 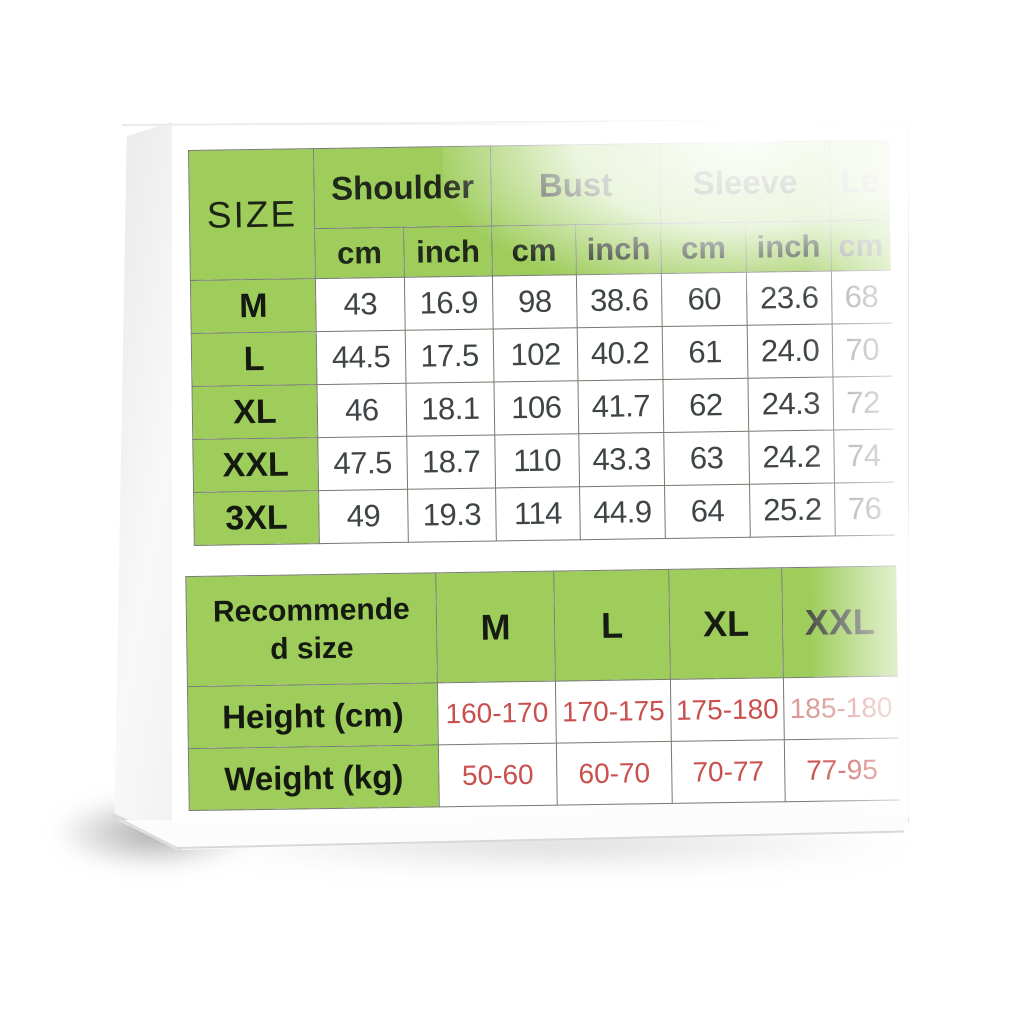 What do you see at coordinates (256, 518) in the screenshot?
I see `size-row-label: 3XL` at bounding box center [256, 518].